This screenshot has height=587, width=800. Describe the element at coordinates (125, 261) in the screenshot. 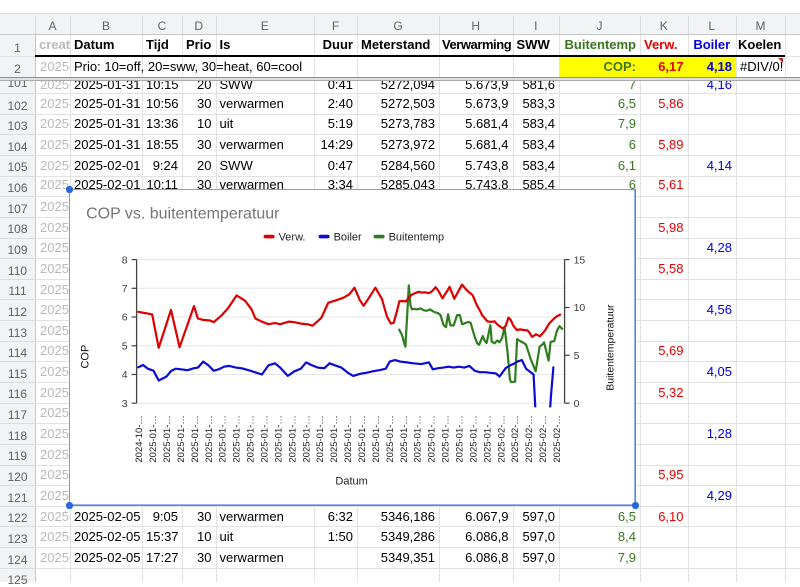

I see `svg-text: 8` at that location.